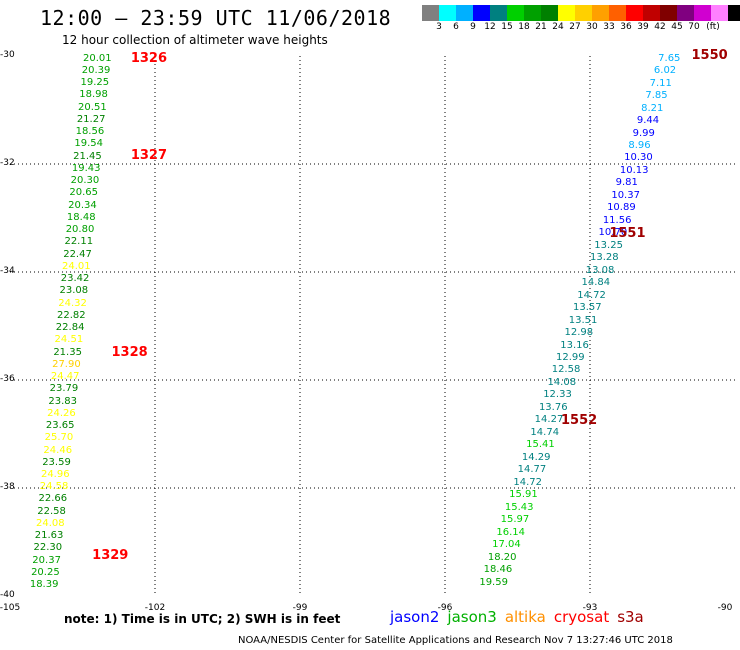  I want to click on wave-height-value: 19.54, so click(88, 144).